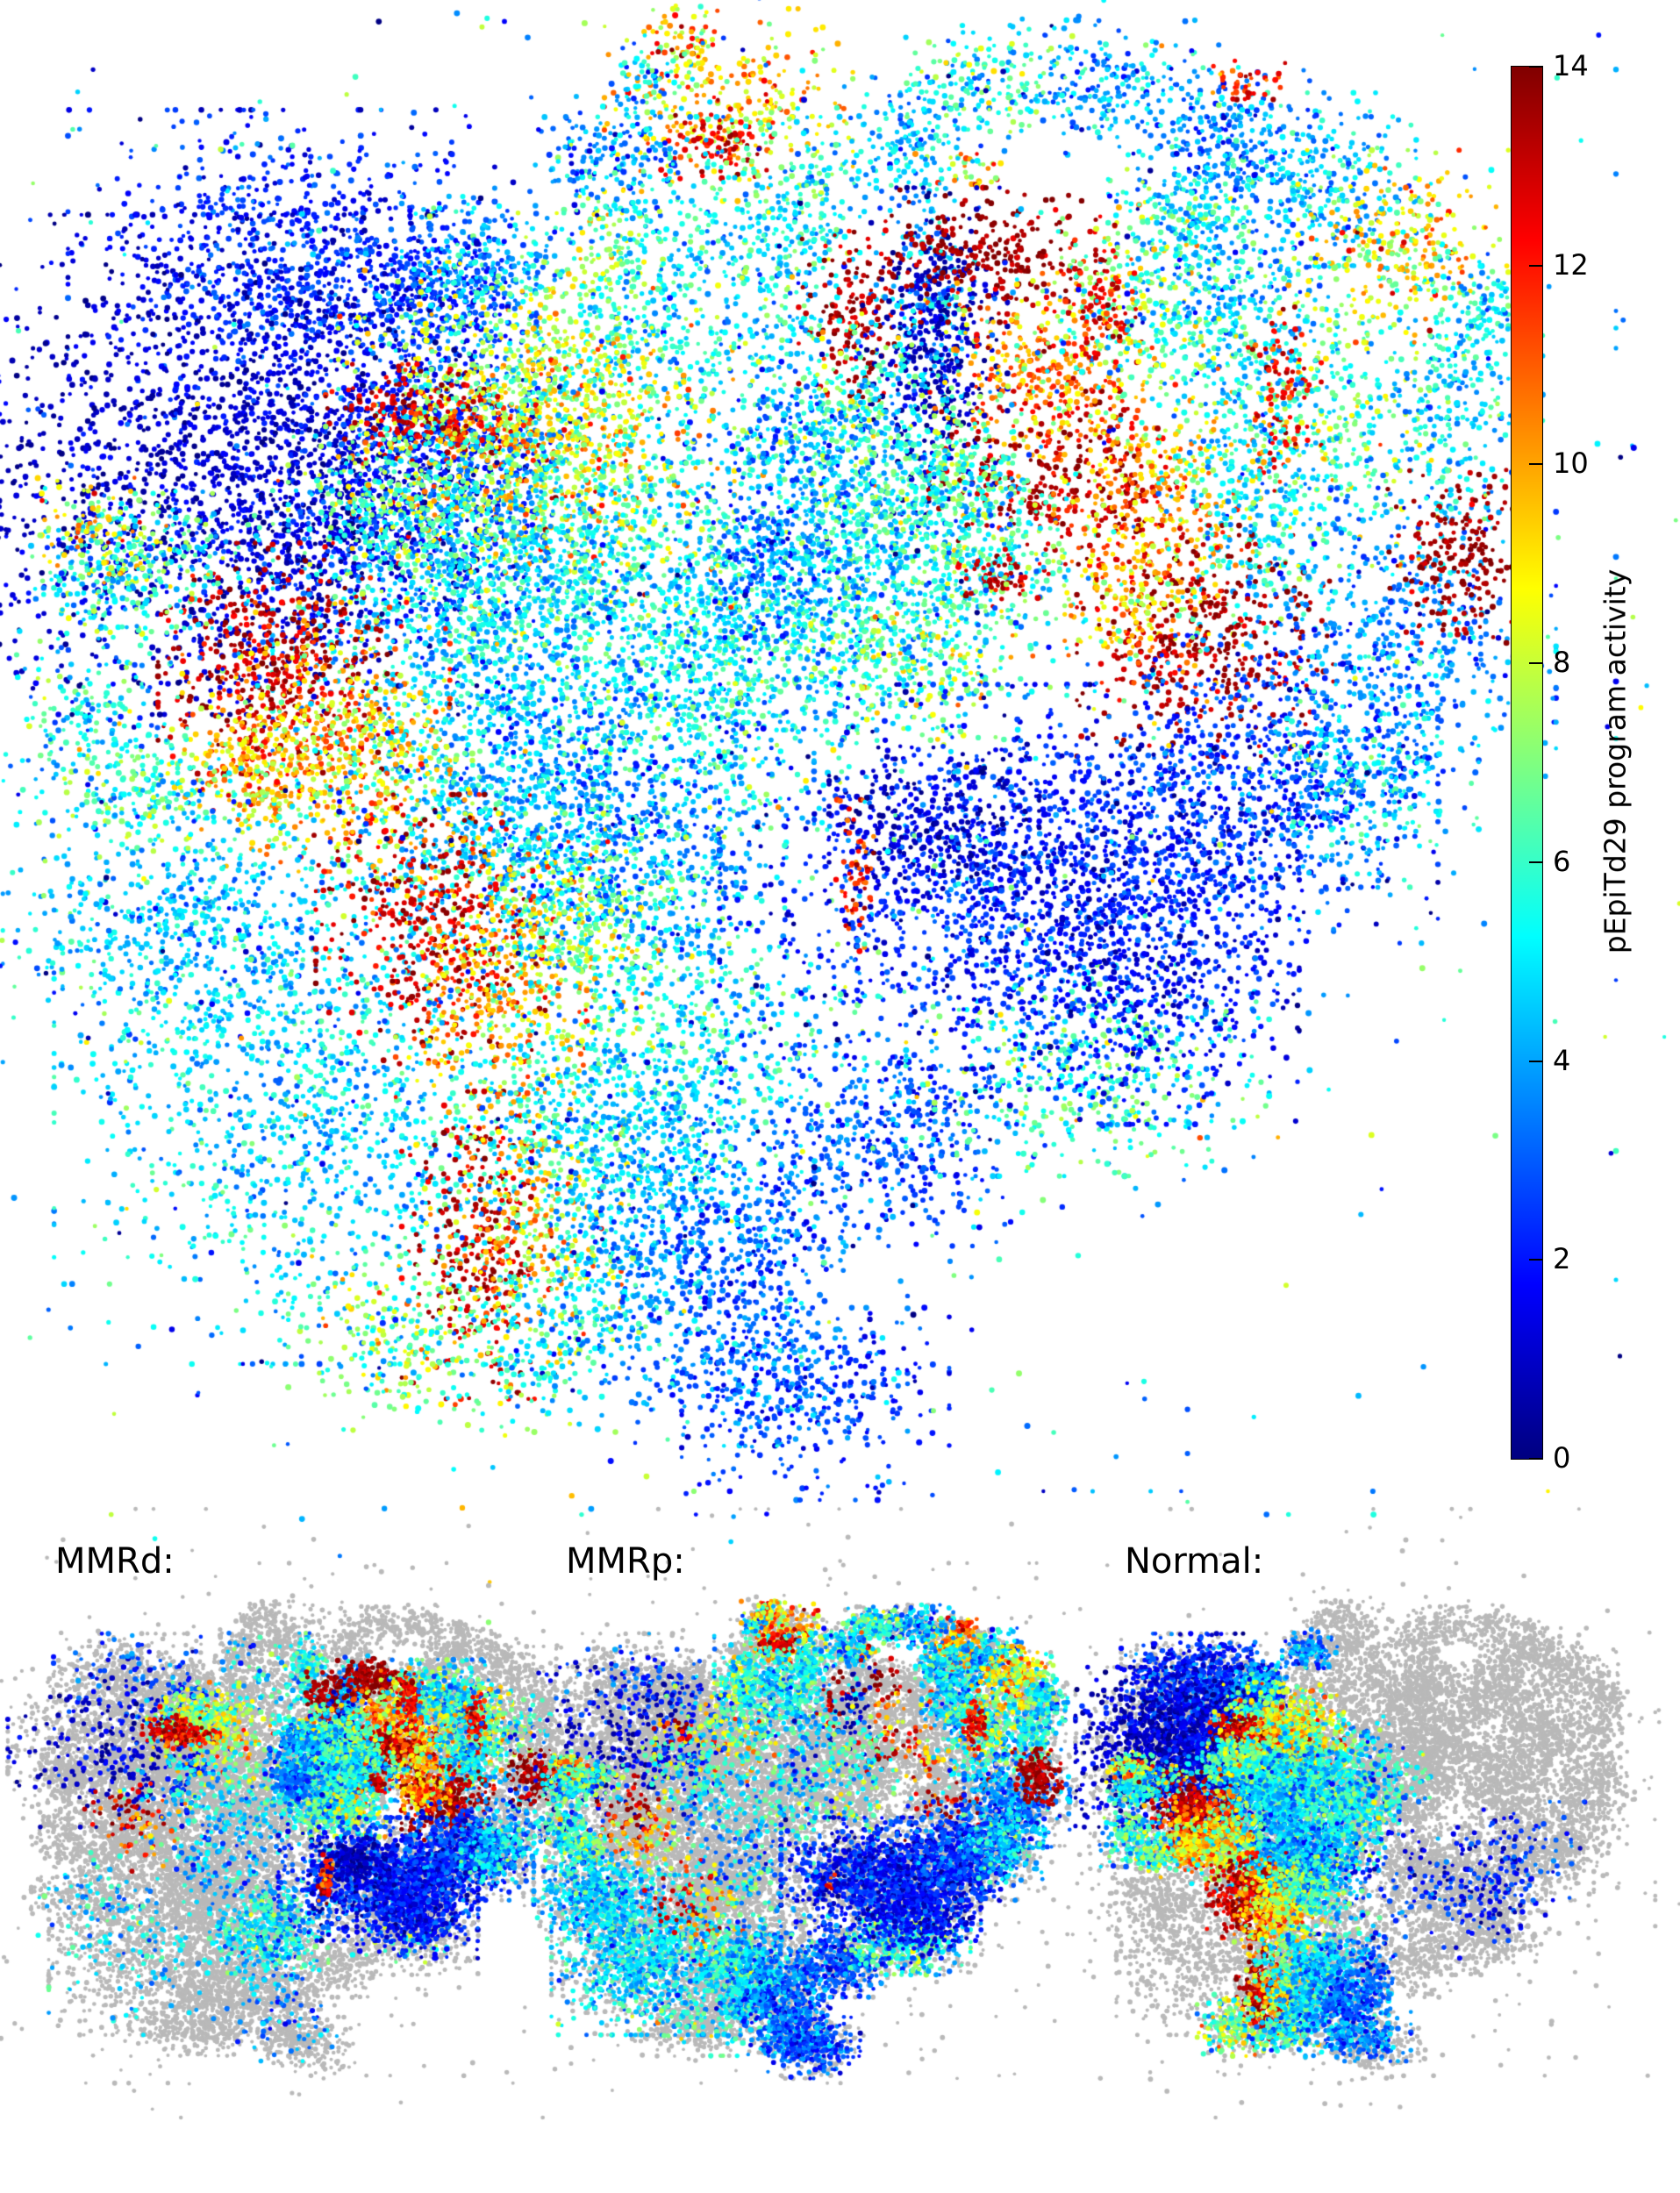  I want to click on colorbar-tick-label: 8, so click(1562, 663).